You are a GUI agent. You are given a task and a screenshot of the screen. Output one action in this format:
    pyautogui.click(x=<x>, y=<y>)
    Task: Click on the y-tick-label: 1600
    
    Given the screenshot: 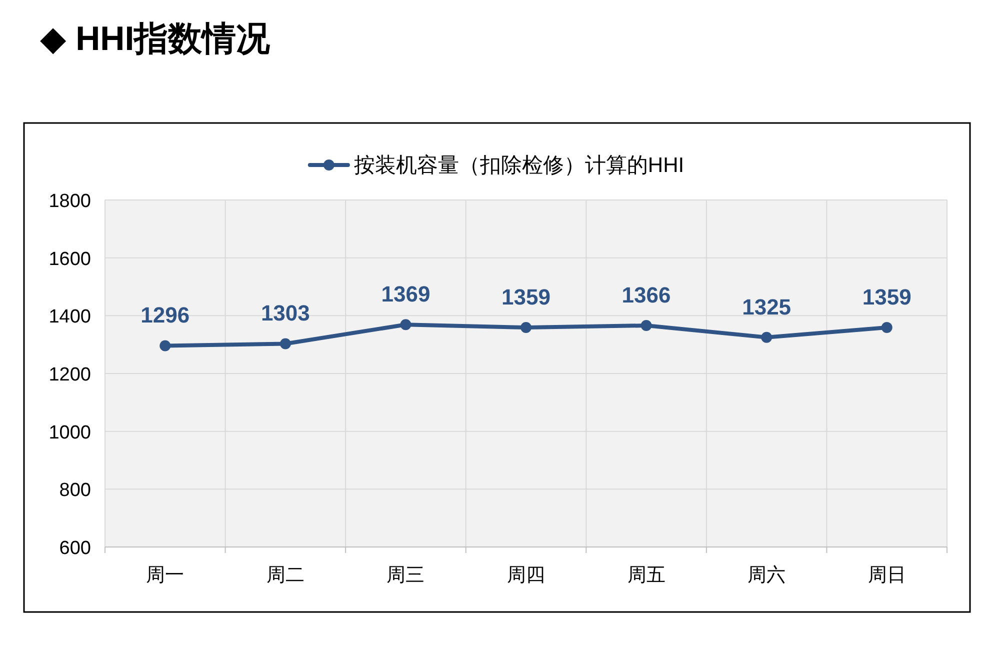 What is the action you would take?
    pyautogui.click(x=69, y=259)
    